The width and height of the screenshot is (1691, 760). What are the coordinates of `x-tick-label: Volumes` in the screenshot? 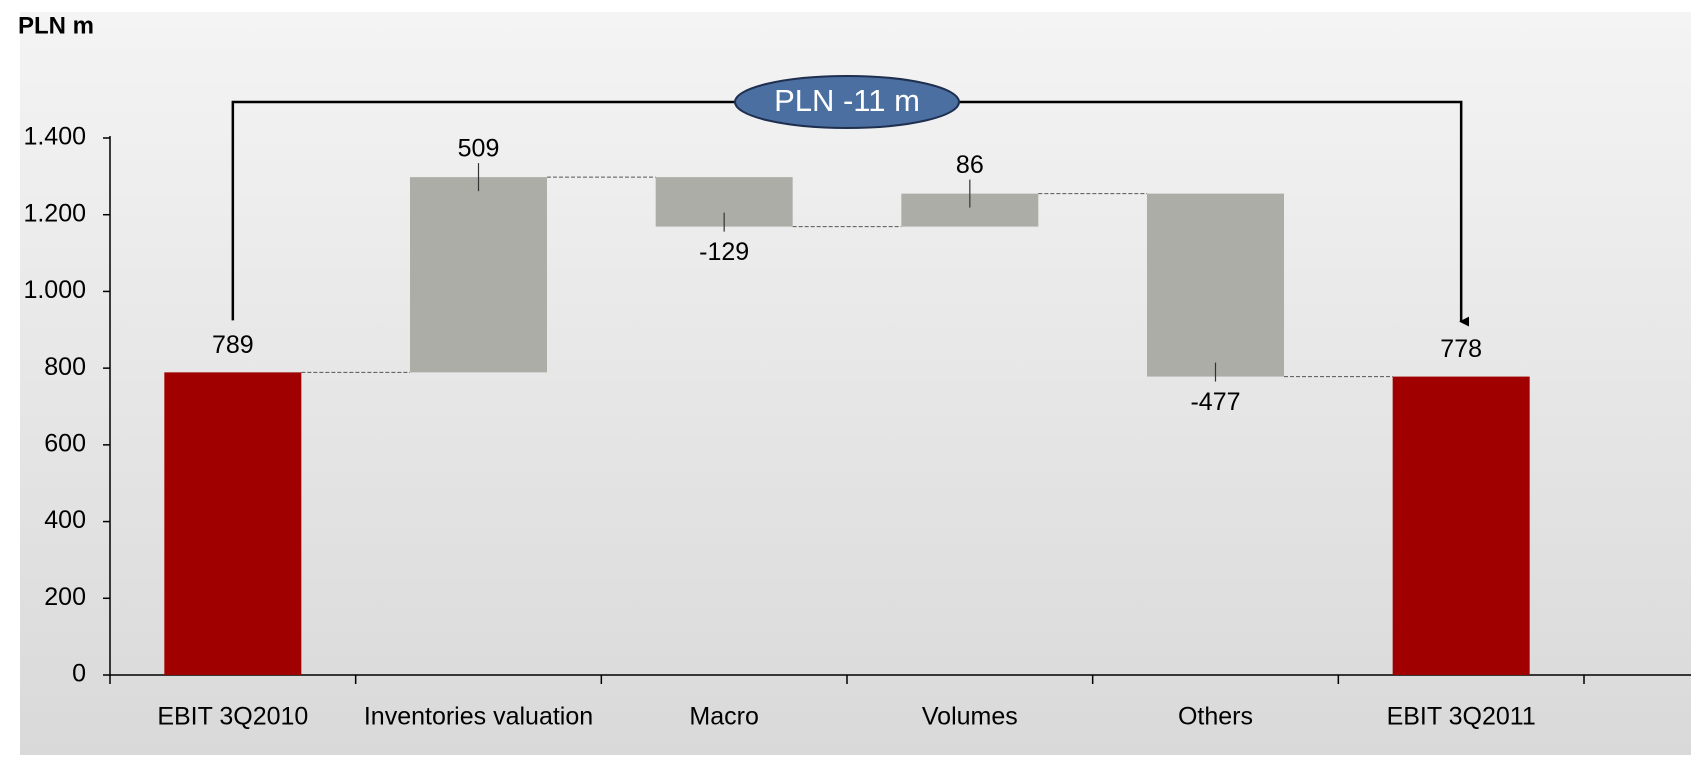 It's located at (970, 717).